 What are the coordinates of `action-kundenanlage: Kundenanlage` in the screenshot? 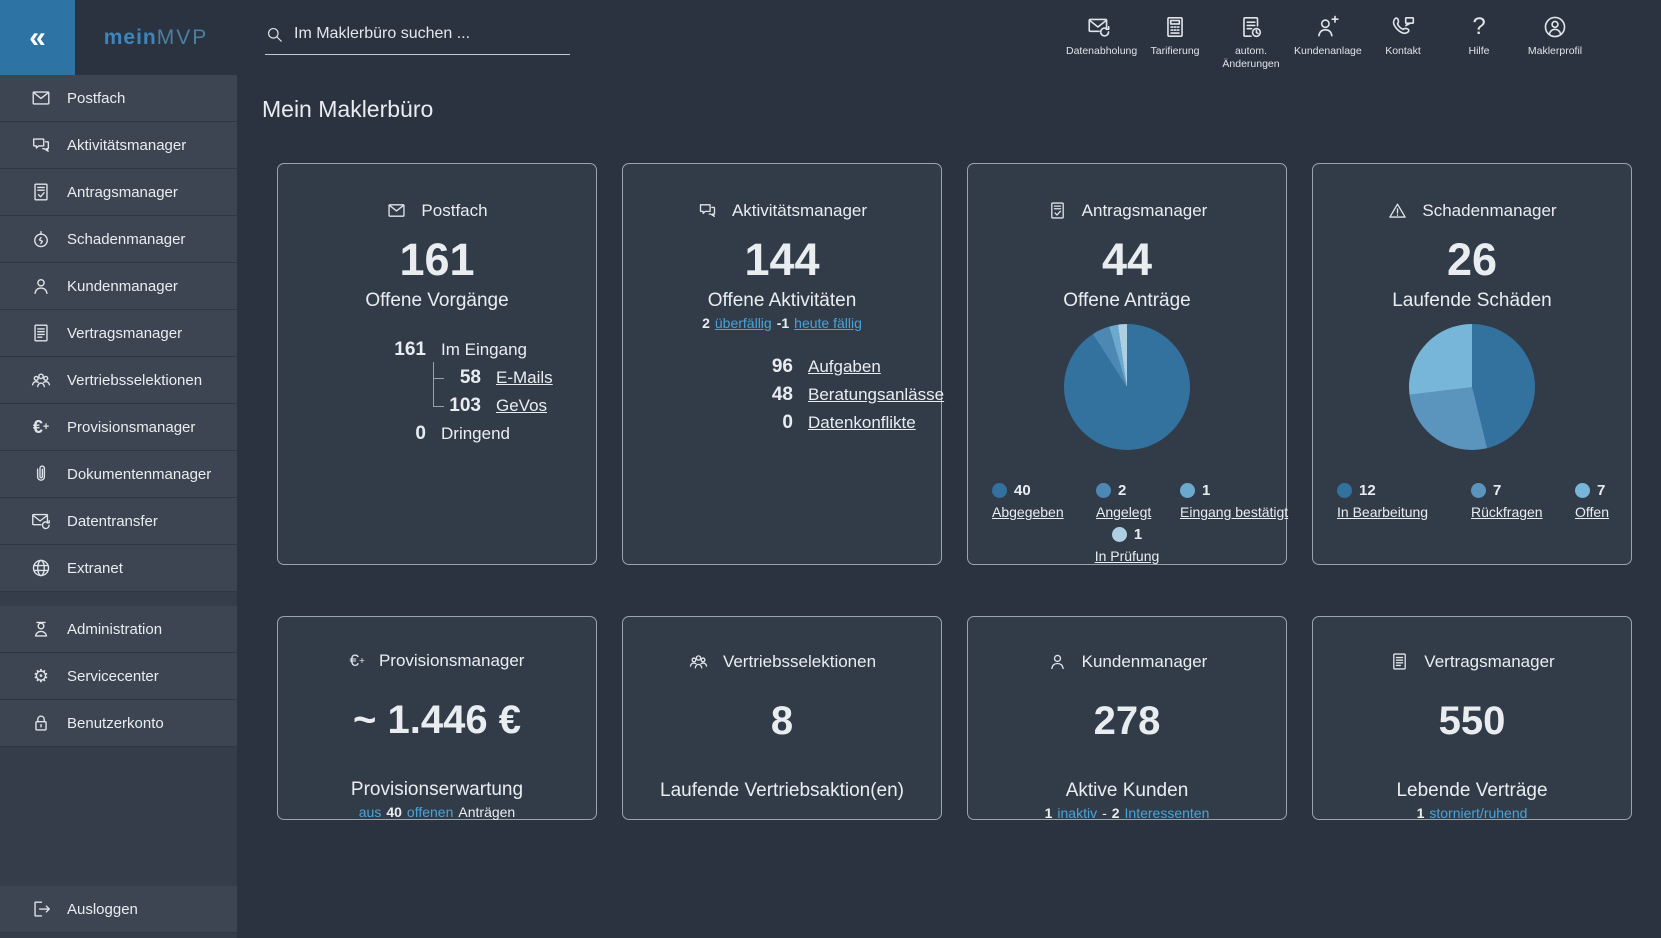 It's located at (1327, 36).